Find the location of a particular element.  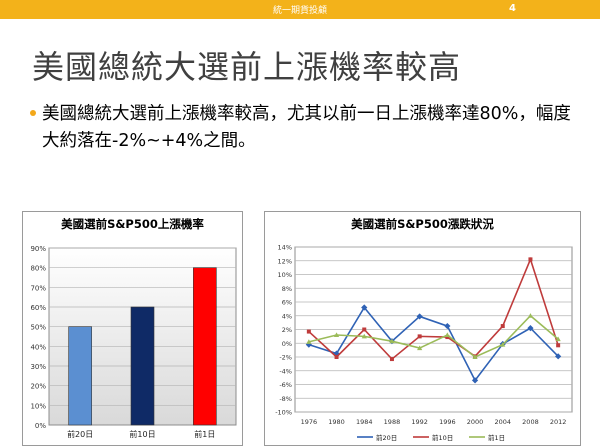

line-x-tick-label: 1984 is located at coordinates (364, 422).